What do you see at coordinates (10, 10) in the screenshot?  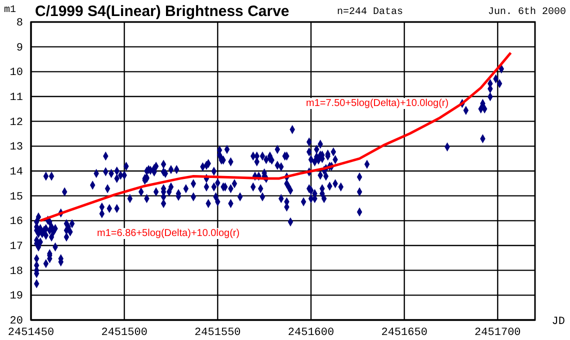 I see `y-axis-title: m1` at bounding box center [10, 10].